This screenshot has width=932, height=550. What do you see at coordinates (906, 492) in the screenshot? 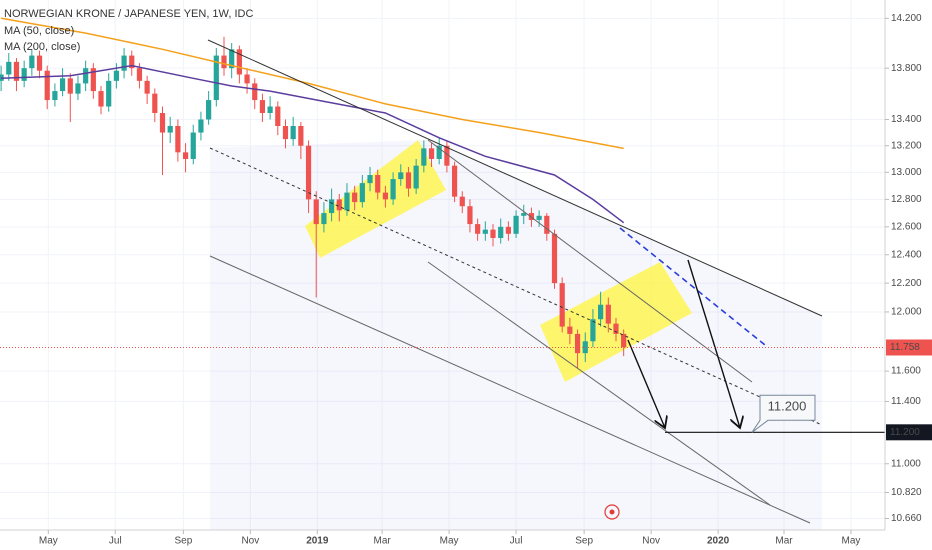
I see `y-tick-label: 10.820` at bounding box center [906, 492].